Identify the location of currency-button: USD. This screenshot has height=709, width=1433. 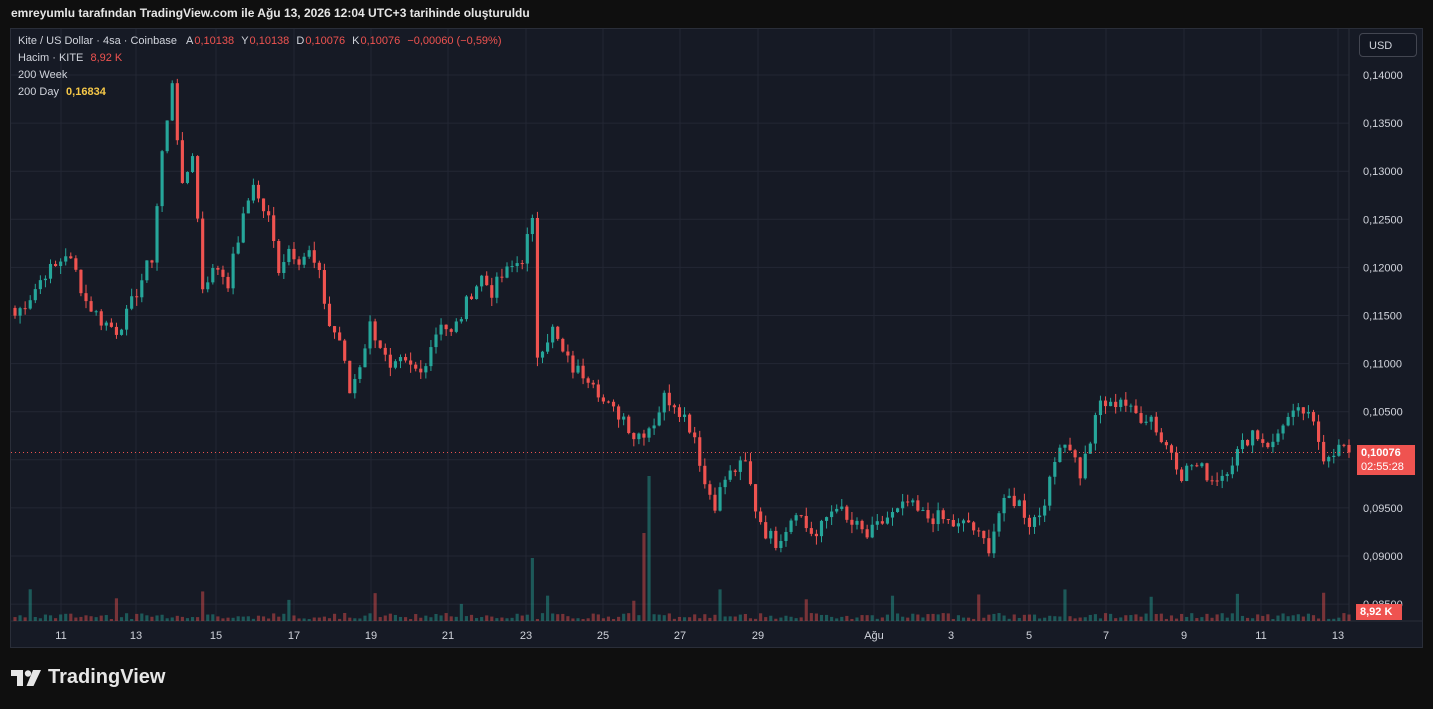
(1388, 45).